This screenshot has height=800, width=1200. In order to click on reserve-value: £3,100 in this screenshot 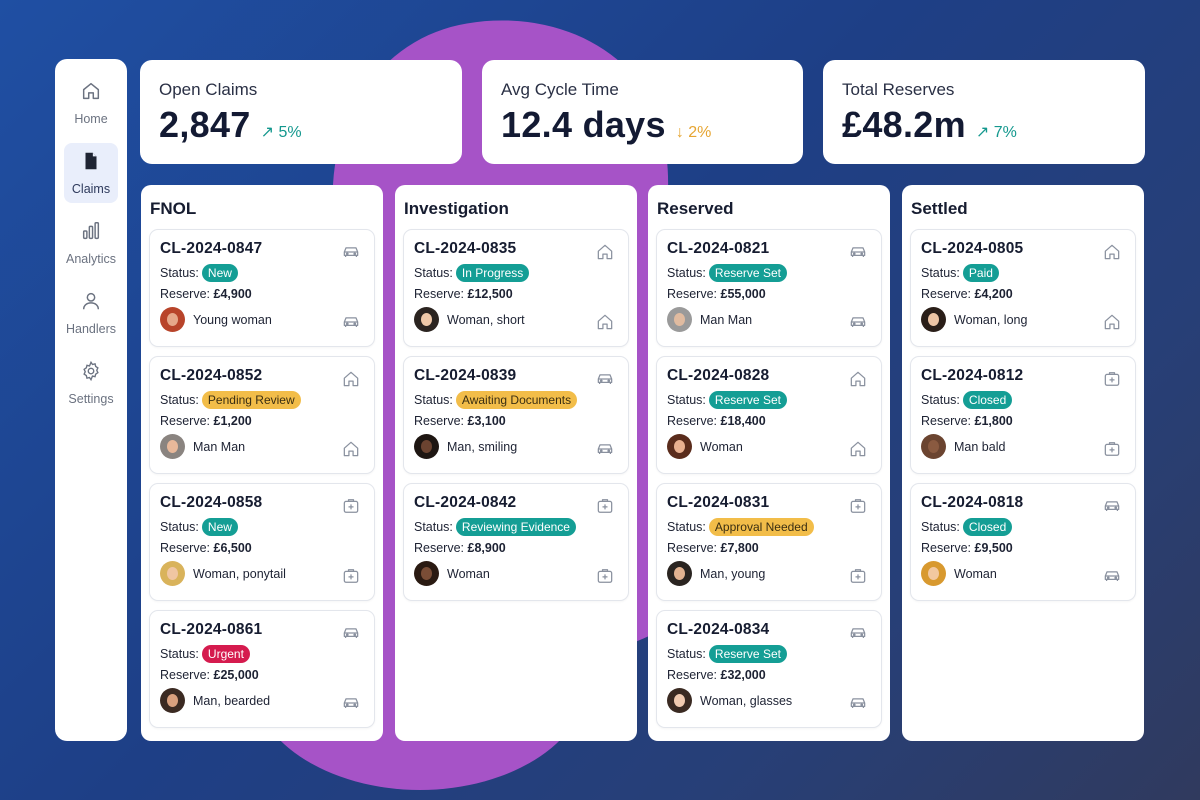, I will do `click(486, 421)`.